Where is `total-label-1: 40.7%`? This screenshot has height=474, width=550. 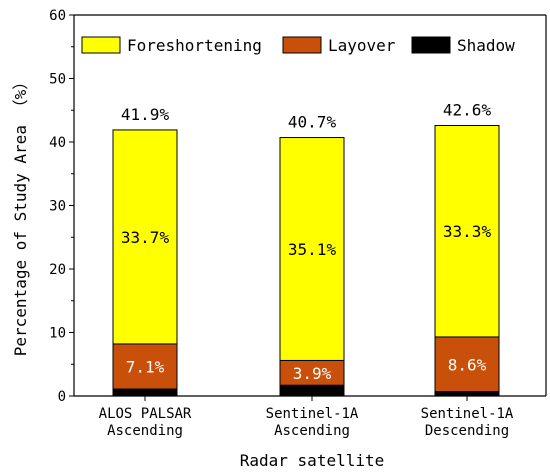
total-label-1: 40.7% is located at coordinates (312, 122).